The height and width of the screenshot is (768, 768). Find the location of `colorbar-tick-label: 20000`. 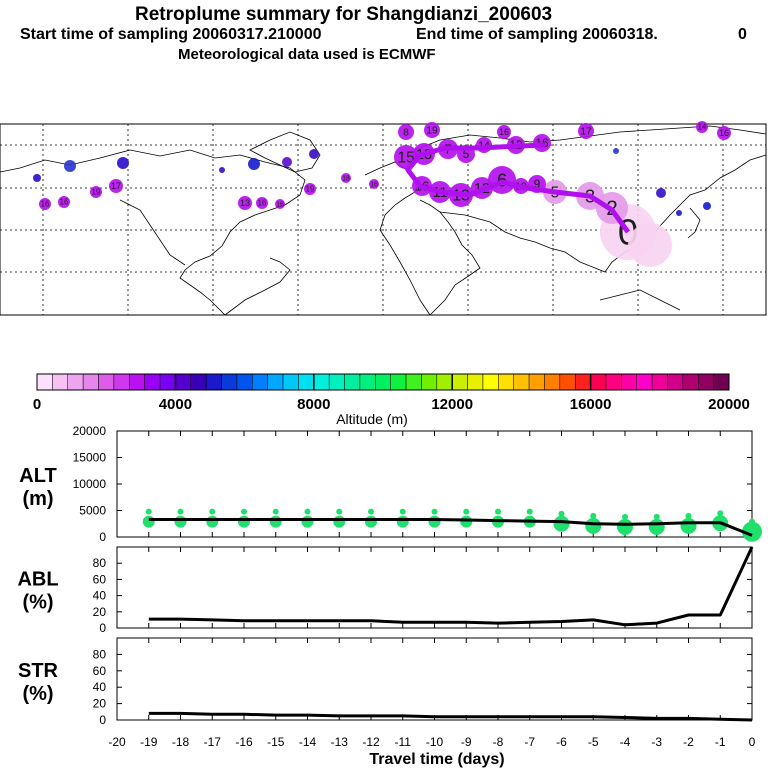

colorbar-tick-label: 20000 is located at coordinates (729, 404).